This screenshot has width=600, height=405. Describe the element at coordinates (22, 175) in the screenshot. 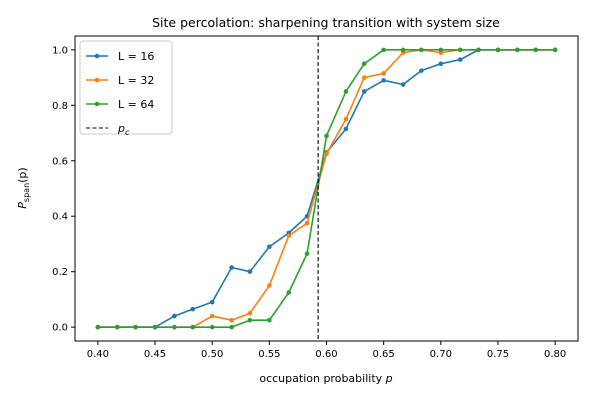

I see `y-axis-label-arg: (p)` at that location.